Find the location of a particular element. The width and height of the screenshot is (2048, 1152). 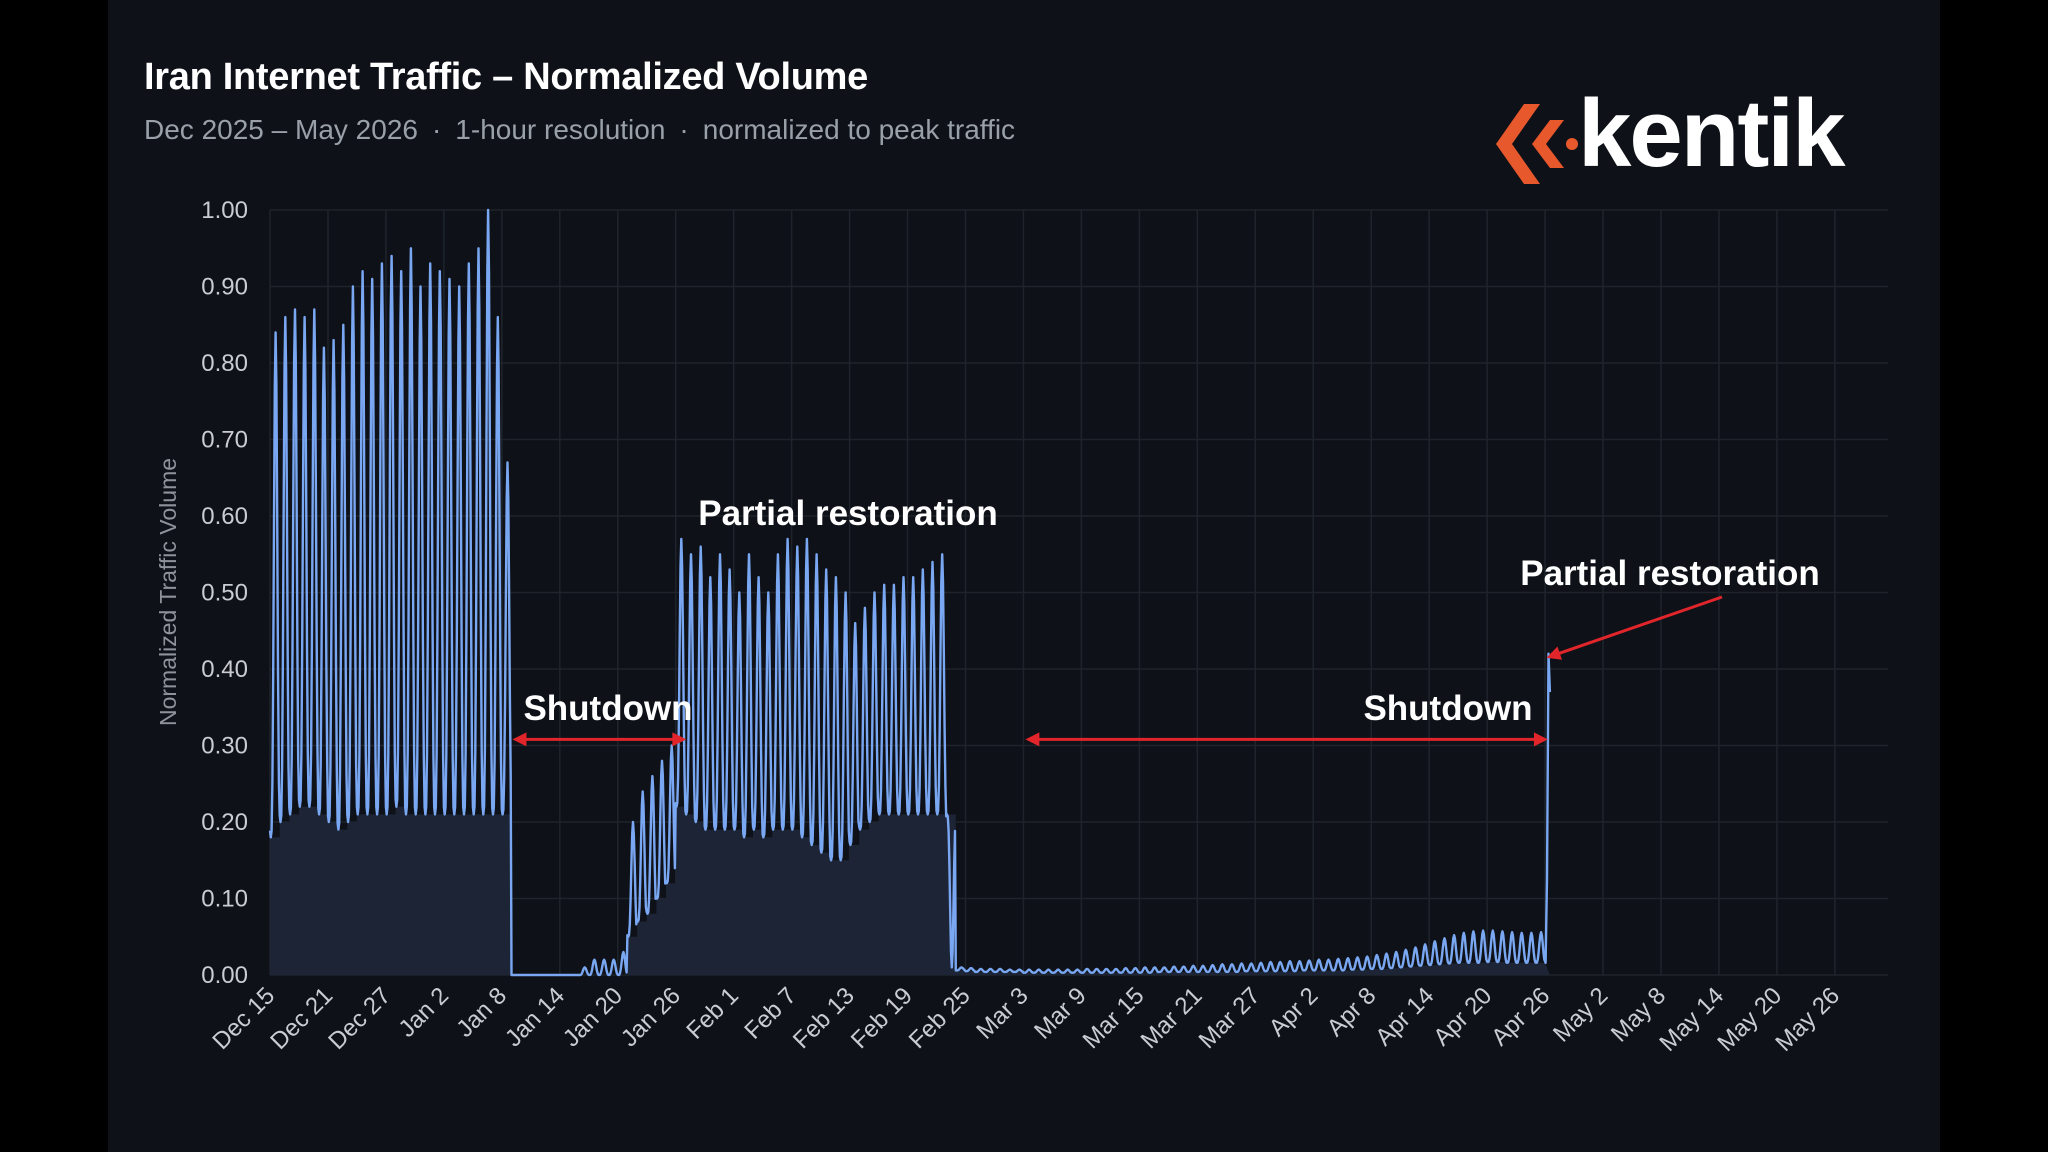

logo-dot is located at coordinates (1572, 144).